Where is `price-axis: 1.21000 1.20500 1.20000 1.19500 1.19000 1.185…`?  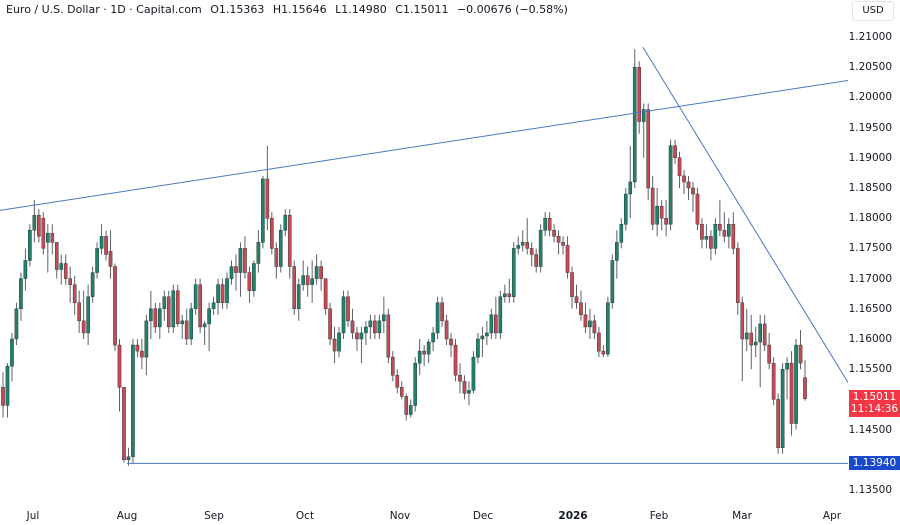 price-axis: 1.21000 1.20500 1.20000 1.19500 1.19000 1.185… is located at coordinates (874, 262).